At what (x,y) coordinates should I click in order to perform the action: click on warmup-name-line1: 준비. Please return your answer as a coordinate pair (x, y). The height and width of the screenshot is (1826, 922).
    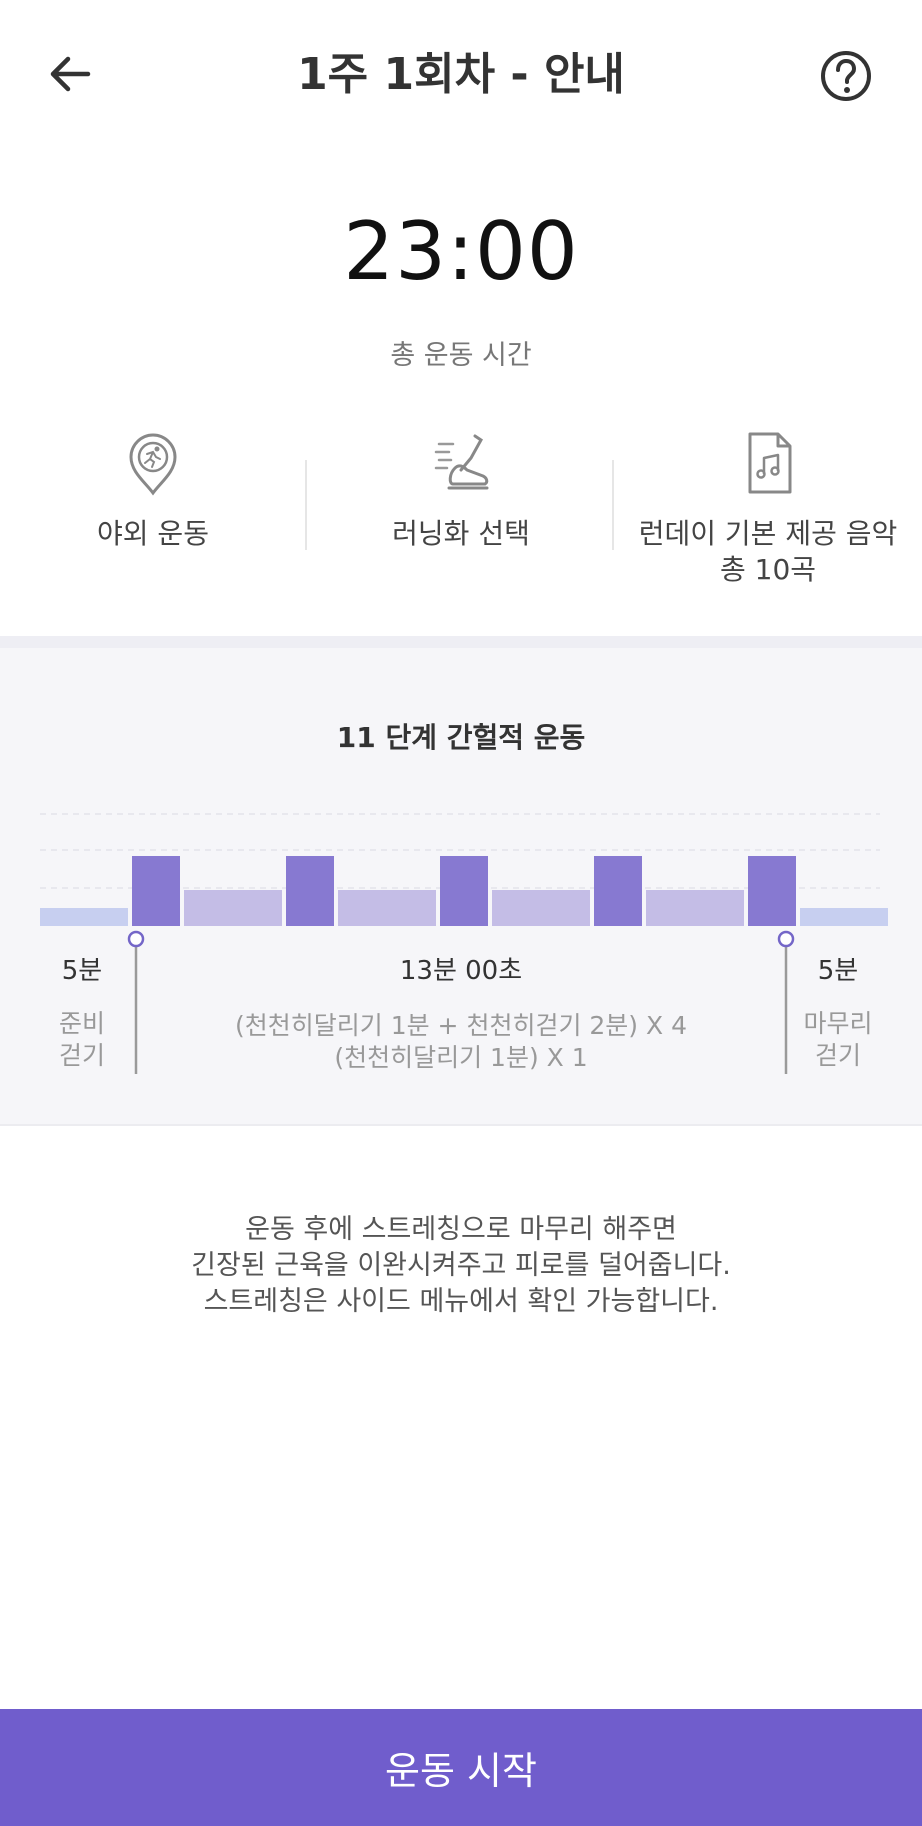
    Looking at the image, I should click on (81, 1023).